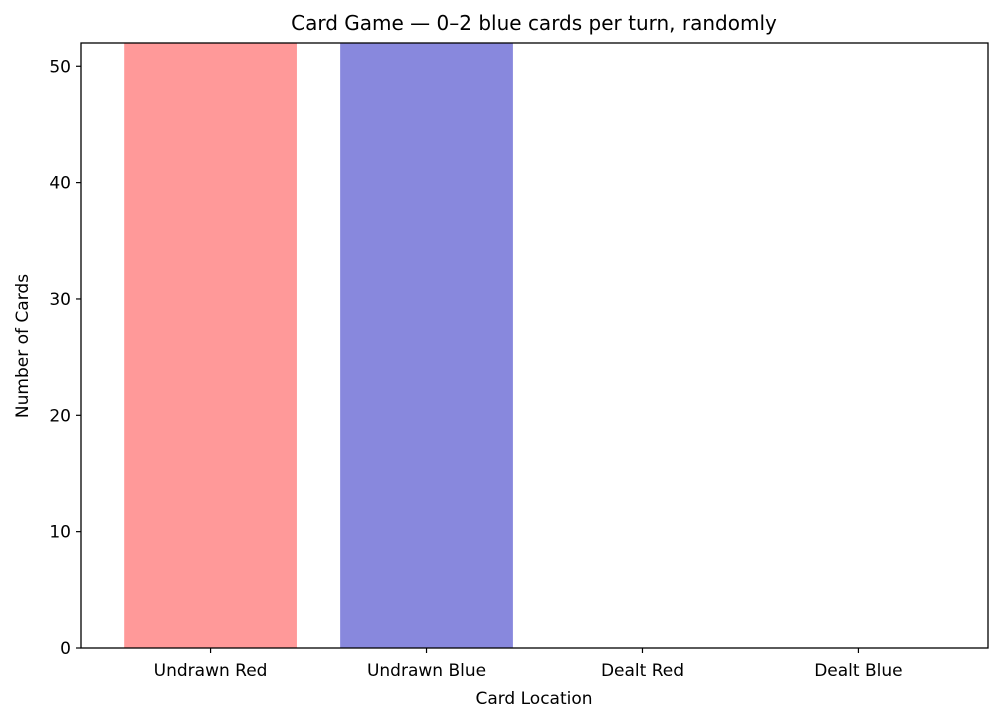 The image size is (1008, 724). I want to click on bar-undrawn-red, so click(210, 345).